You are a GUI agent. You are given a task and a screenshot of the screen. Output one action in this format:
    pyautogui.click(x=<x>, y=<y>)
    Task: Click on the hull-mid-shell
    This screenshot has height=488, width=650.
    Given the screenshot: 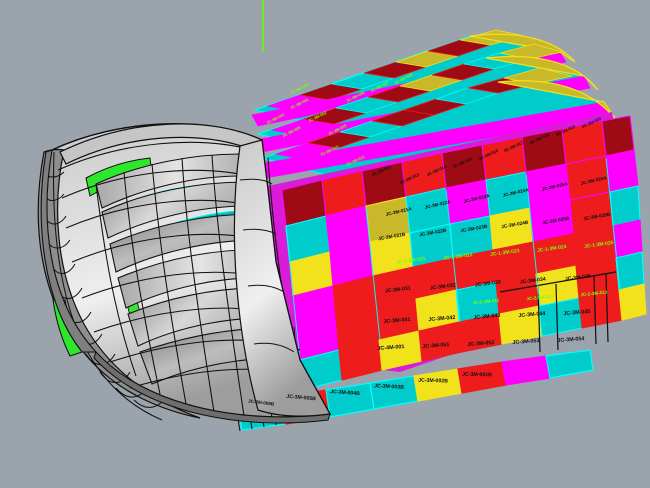 What is the action you would take?
    pyautogui.click(x=282, y=278)
    